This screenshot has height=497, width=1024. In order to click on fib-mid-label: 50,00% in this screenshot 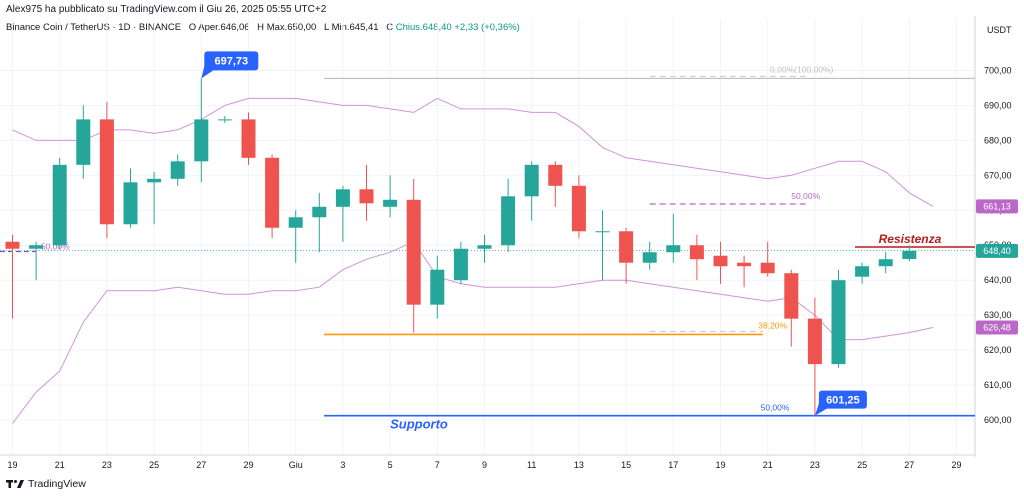, I will do `click(805, 196)`.